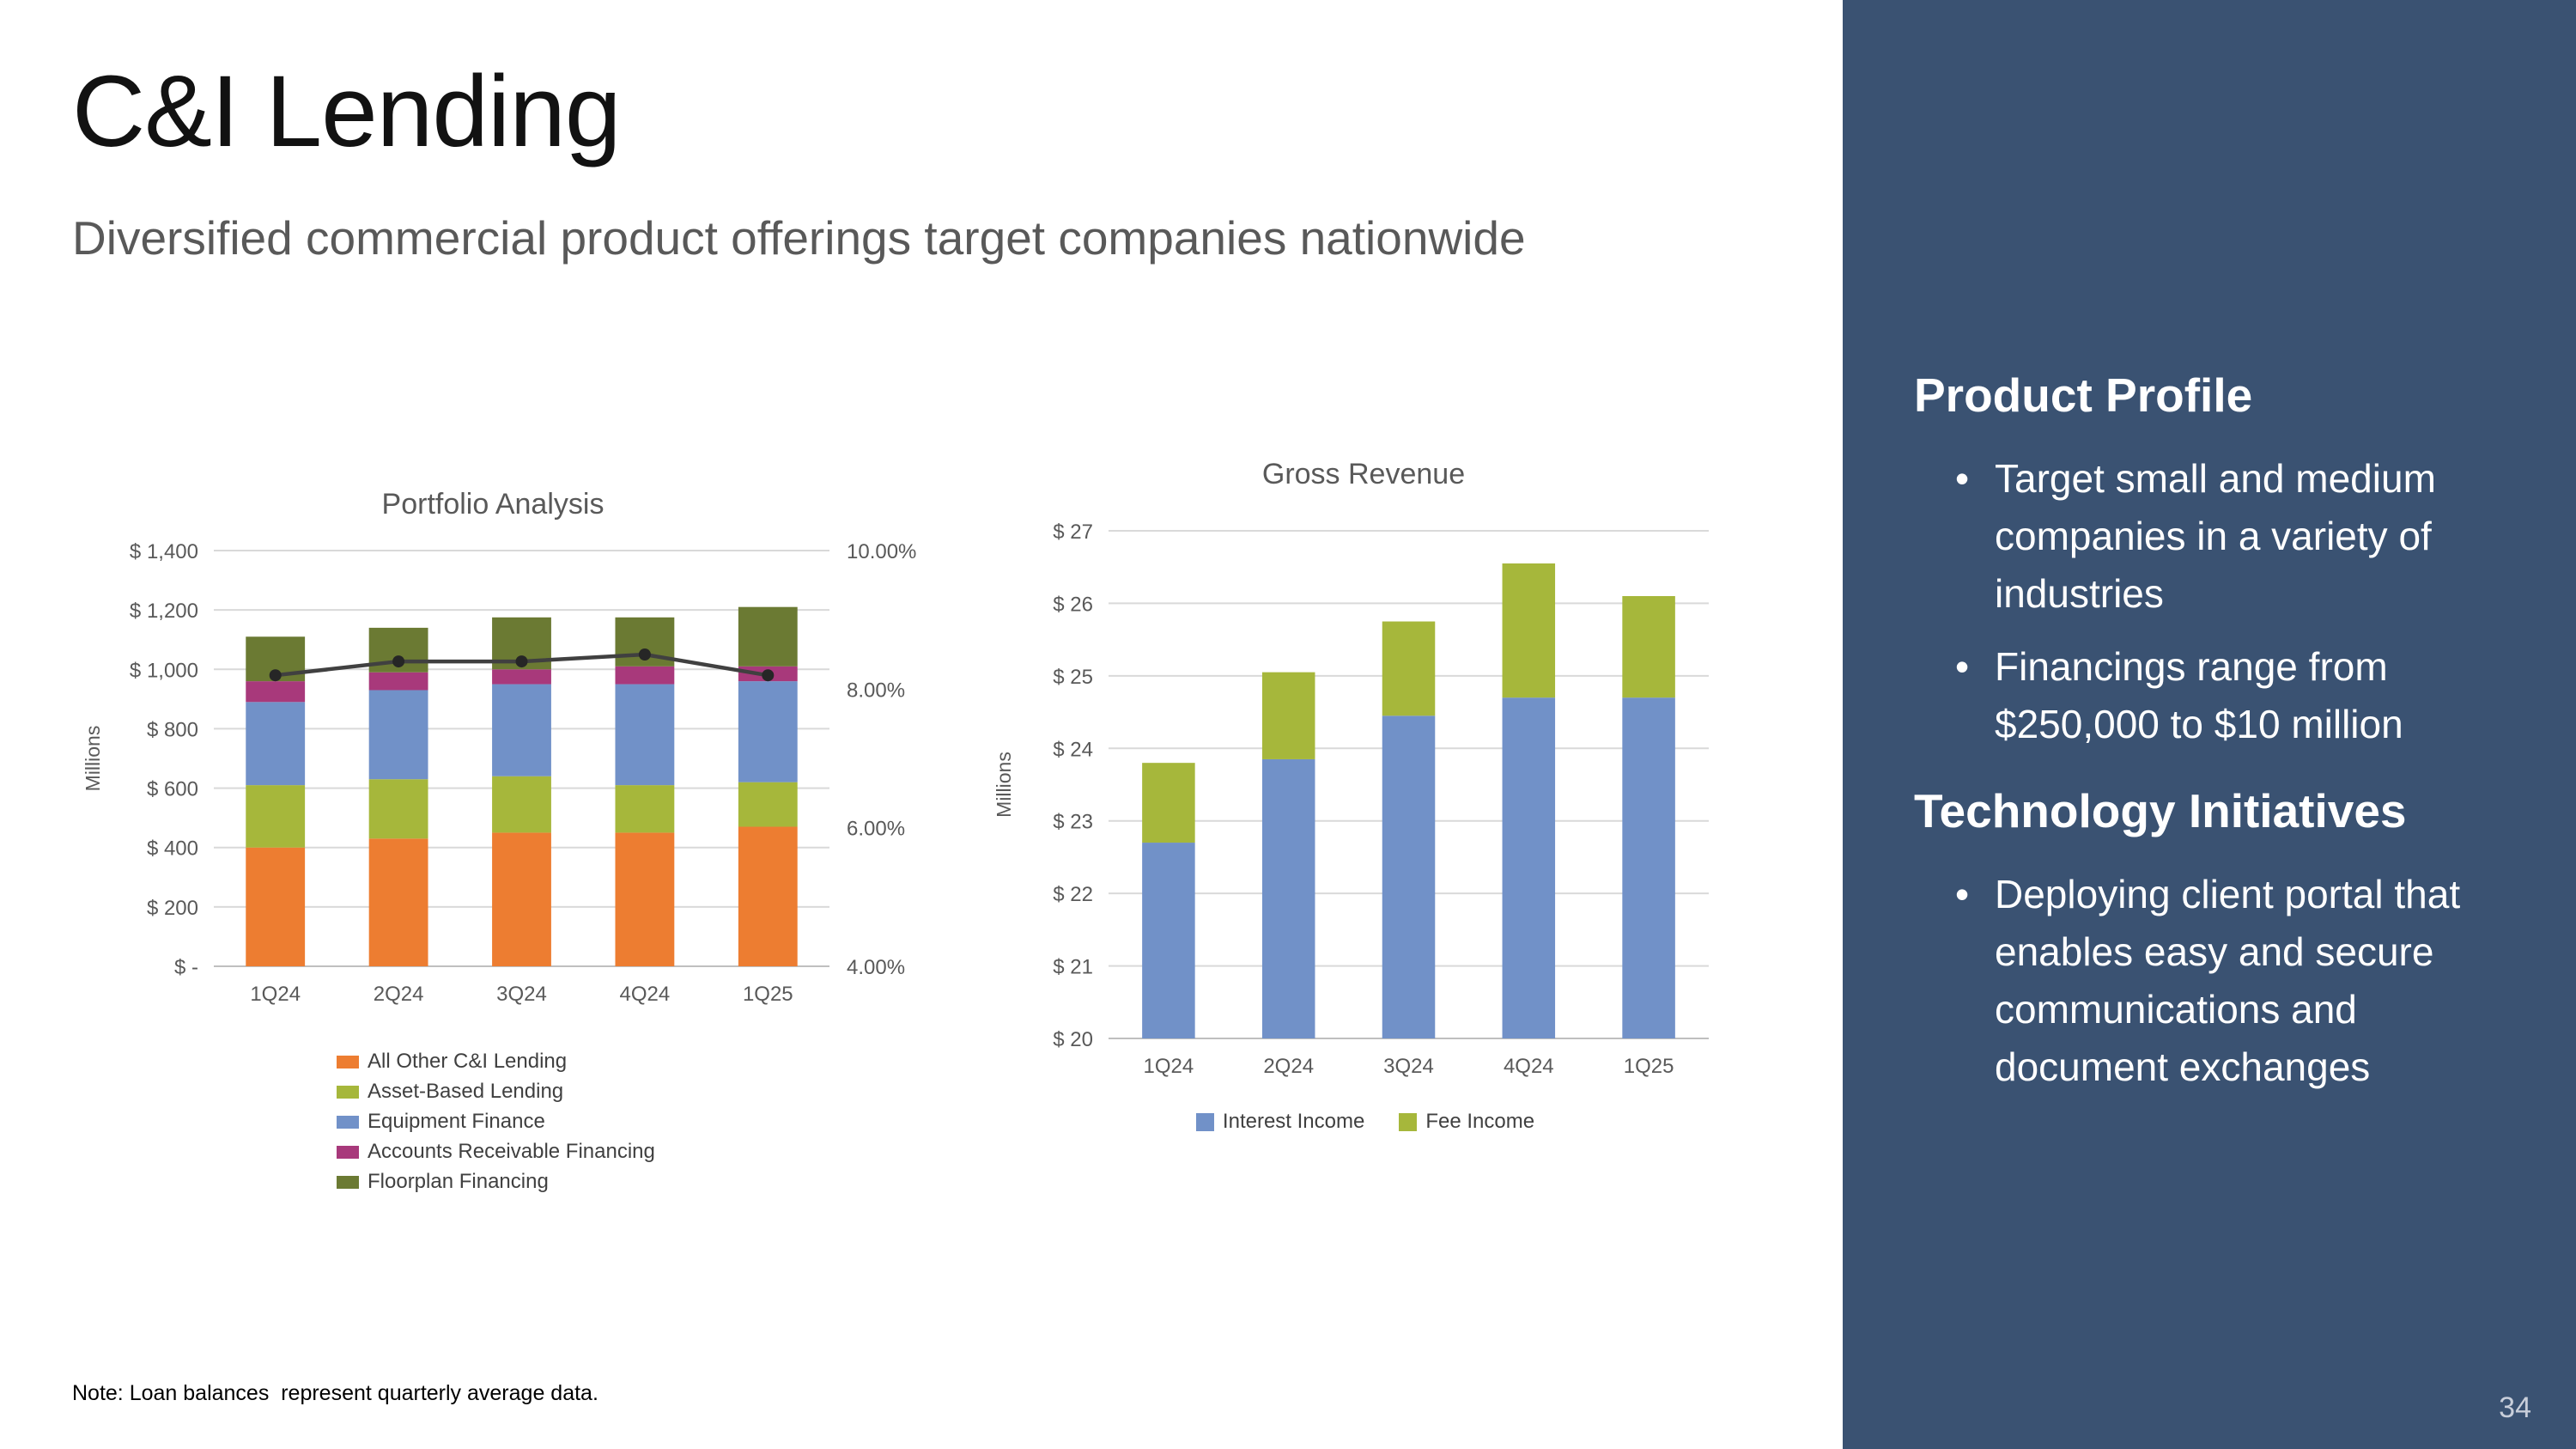 This screenshot has height=1449, width=2576. Describe the element at coordinates (459, 1181) in the screenshot. I see `legend-label: Floorplan Financing` at that location.